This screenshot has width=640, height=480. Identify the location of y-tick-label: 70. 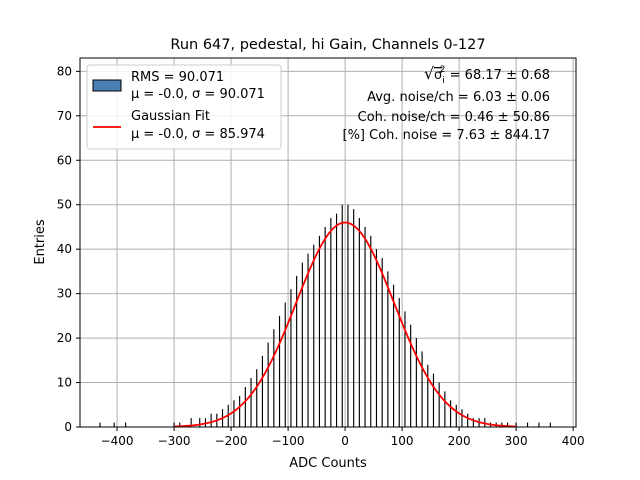
(64, 116).